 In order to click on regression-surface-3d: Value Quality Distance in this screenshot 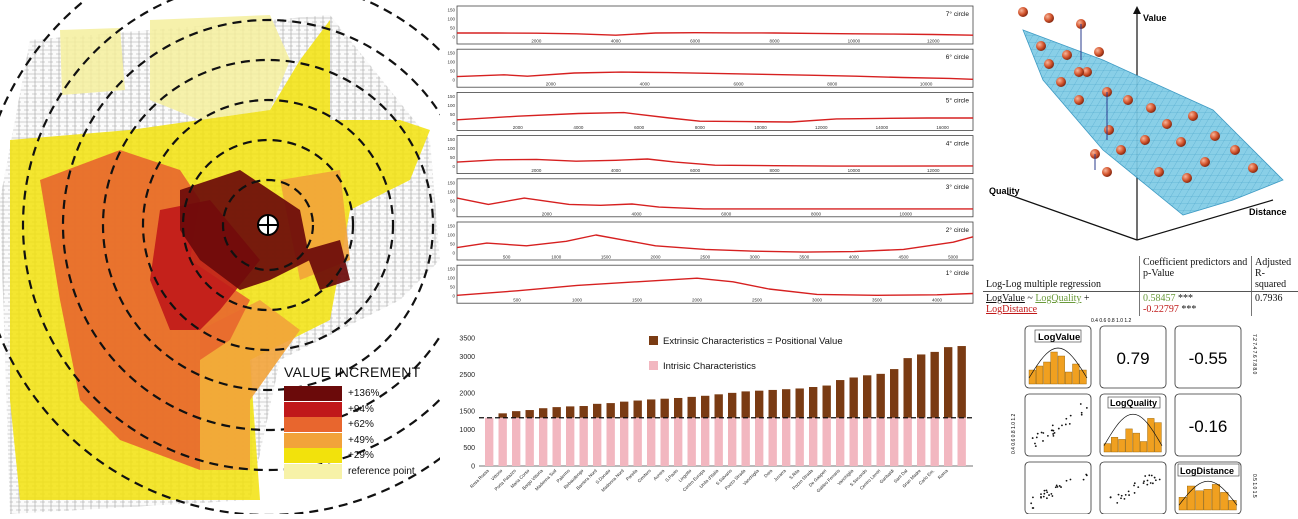, I will do `click(1140, 125)`.